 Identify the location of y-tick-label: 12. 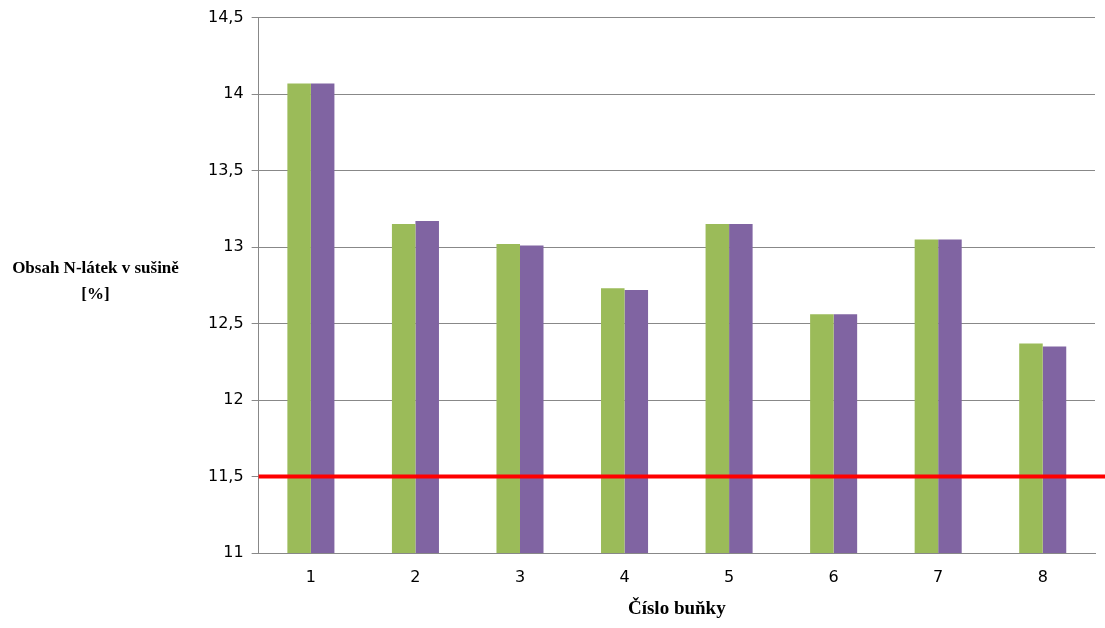
(233, 399).